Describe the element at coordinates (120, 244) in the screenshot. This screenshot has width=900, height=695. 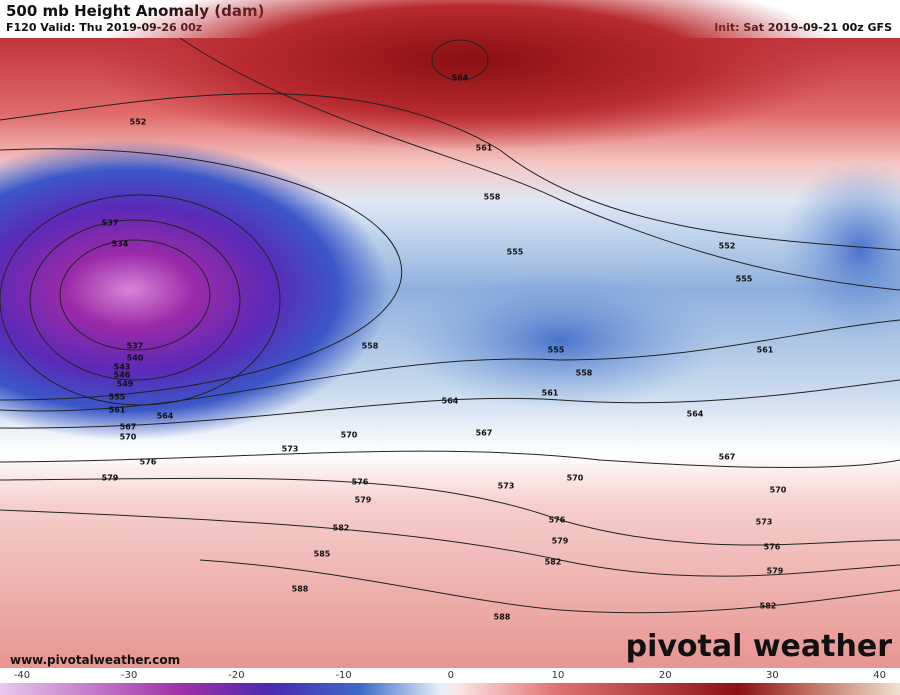
I see `contour-label: 534` at that location.